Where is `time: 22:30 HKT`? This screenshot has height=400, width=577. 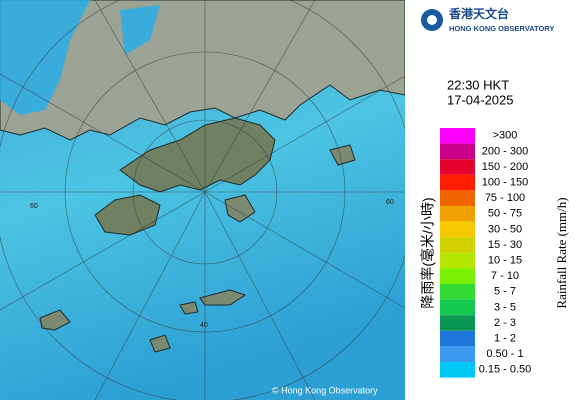
time: 22:30 HKT is located at coordinates (478, 84).